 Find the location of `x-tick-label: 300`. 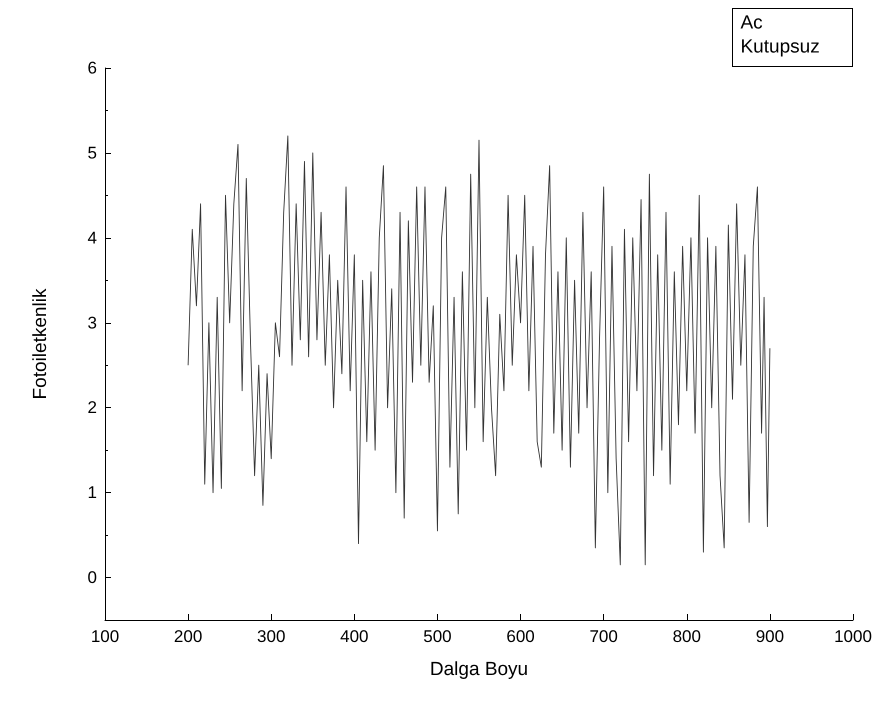

x-tick-label: 300 is located at coordinates (271, 636).